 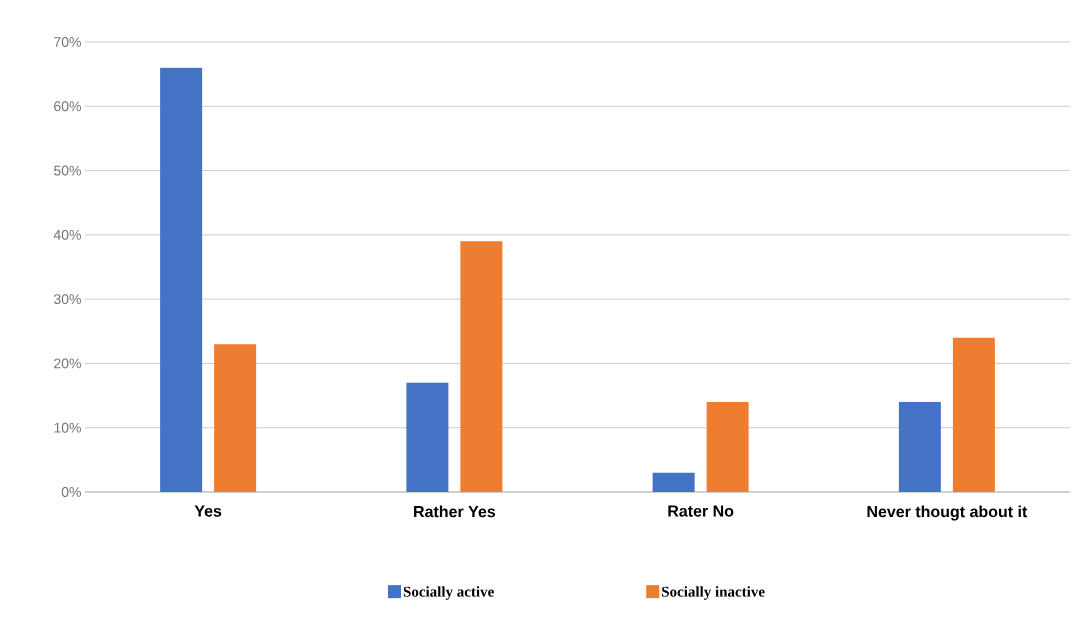 I want to click on x-tick-label: Rather Yes, so click(x=455, y=511).